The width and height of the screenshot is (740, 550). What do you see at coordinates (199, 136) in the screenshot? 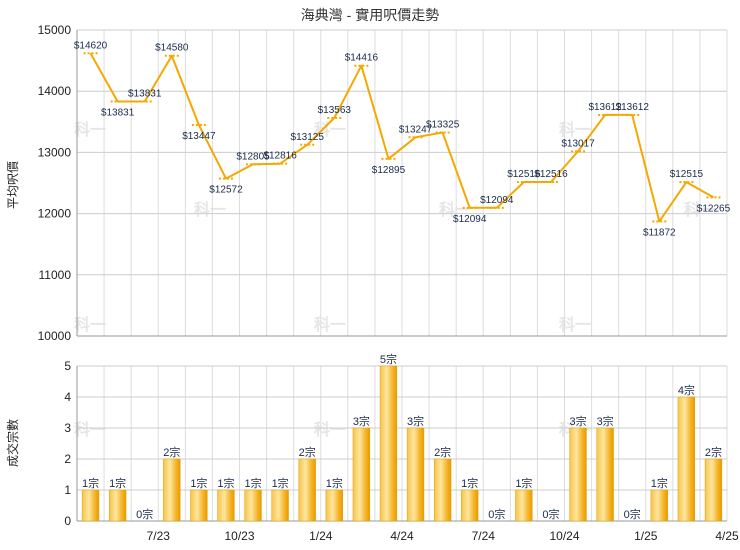
I see `price-data-label: $13447` at bounding box center [199, 136].